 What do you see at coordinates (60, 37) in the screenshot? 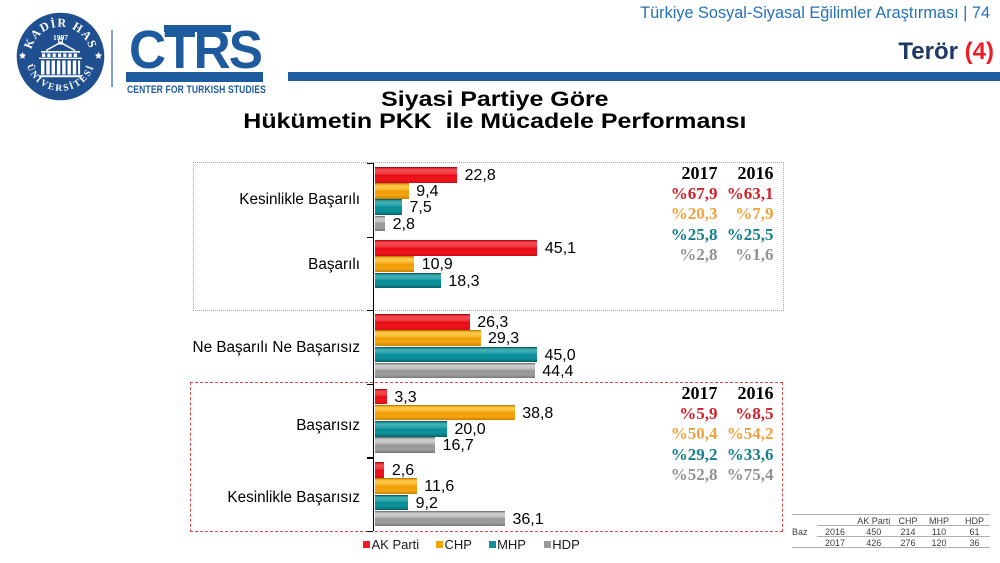
I see `svg-text: 1997` at bounding box center [60, 37].